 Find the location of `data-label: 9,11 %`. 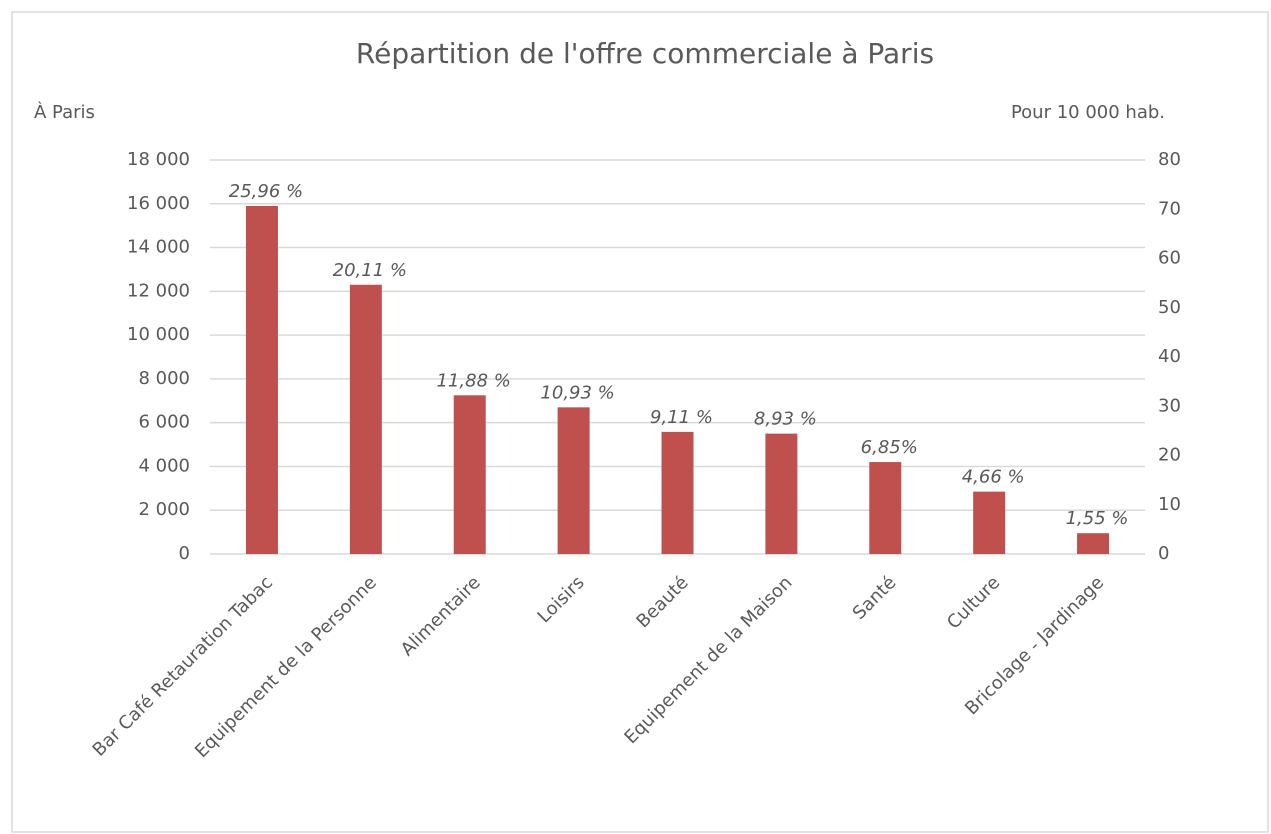

data-label: 9,11 % is located at coordinates (681, 417).